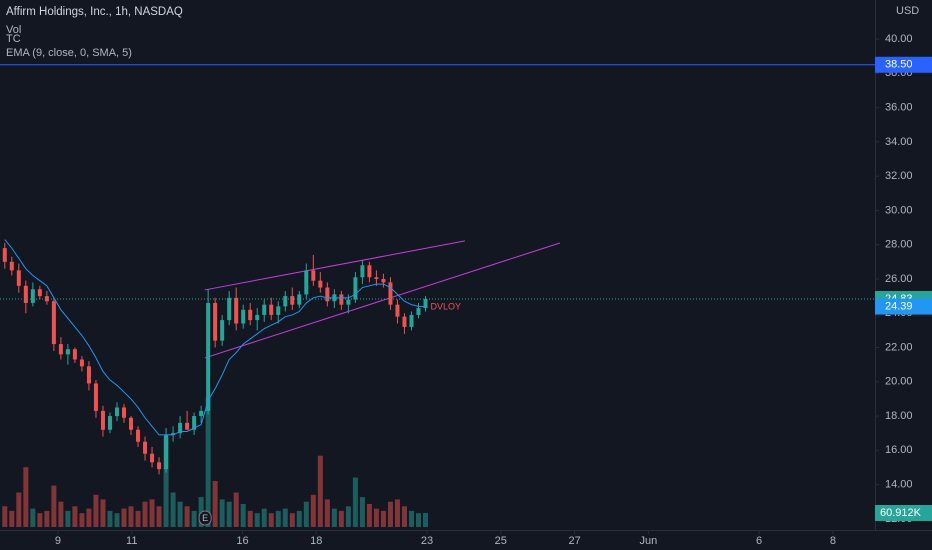 Image resolution: width=932 pixels, height=550 pixels. What do you see at coordinates (901, 513) in the screenshot?
I see `volume-tag-label: 60.912K` at bounding box center [901, 513].